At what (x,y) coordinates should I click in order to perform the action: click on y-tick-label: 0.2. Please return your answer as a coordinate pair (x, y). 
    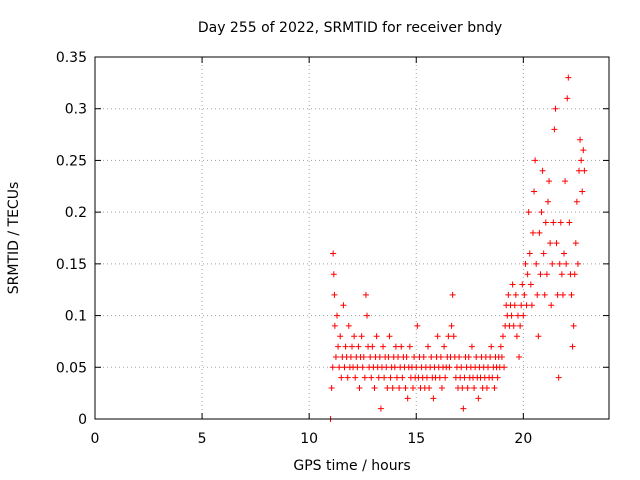
    Looking at the image, I should click on (76, 213).